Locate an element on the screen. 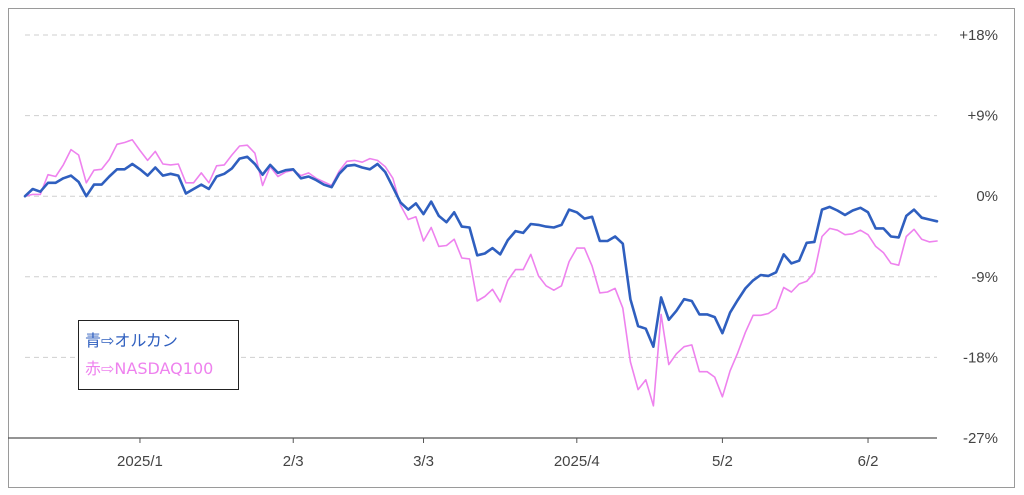  y-tick-label: -18% is located at coordinates (980, 357).